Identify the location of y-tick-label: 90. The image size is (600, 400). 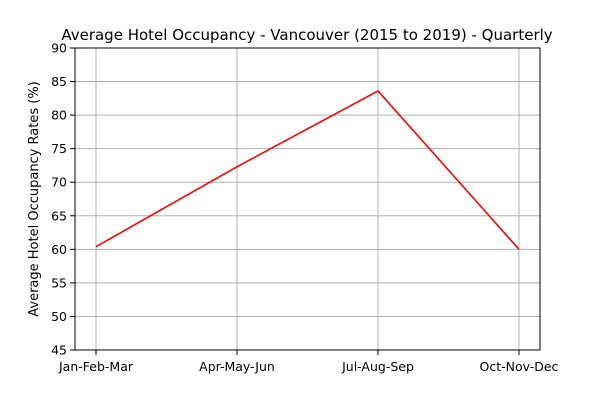
(59, 48).